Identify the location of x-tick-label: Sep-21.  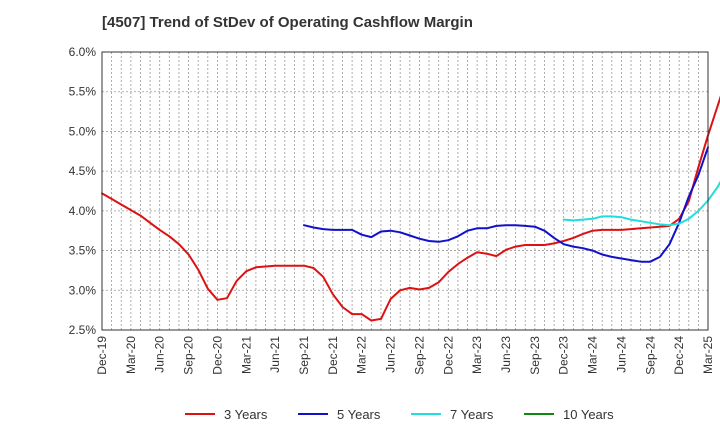
(304, 355).